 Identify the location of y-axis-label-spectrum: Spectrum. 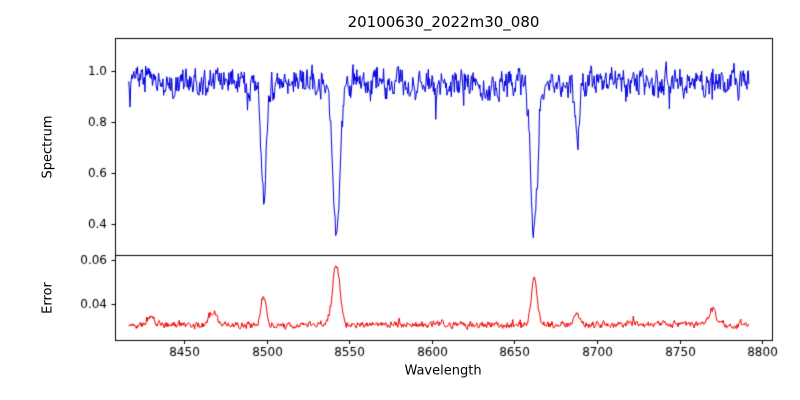
(48, 147).